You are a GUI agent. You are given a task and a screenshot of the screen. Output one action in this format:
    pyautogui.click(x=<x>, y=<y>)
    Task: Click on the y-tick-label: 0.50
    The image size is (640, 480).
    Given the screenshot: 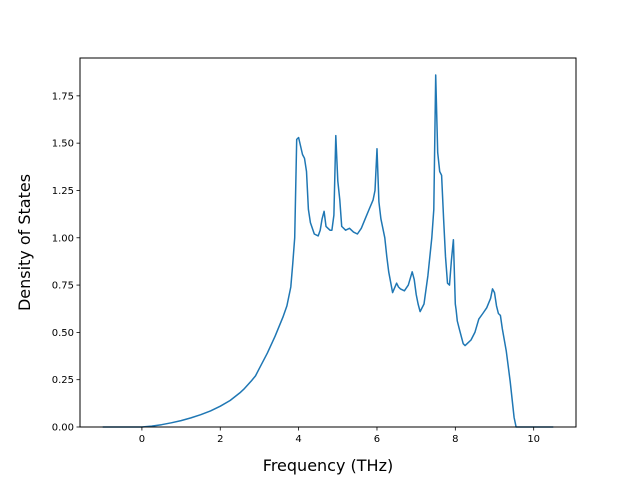 What is the action you would take?
    pyautogui.click(x=63, y=333)
    